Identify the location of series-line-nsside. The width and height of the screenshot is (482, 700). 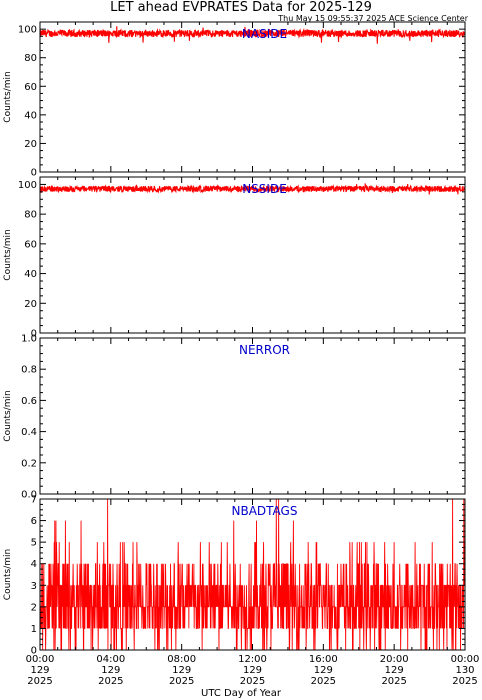
(252, 189).